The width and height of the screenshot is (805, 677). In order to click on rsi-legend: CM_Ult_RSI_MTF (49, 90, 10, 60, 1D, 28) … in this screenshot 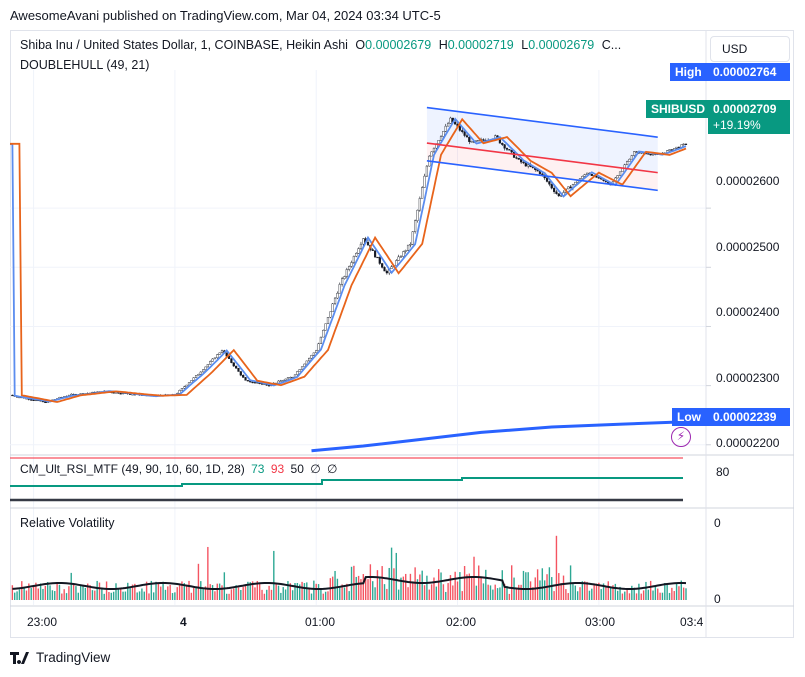, I will do `click(178, 469)`.